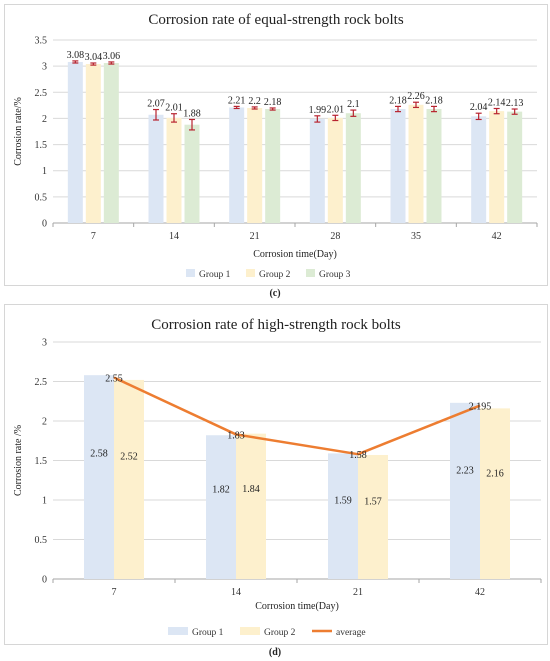 Image resolution: width=550 pixels, height=661 pixels. What do you see at coordinates (479, 107) in the screenshot?
I see `data-label: 2.04` at bounding box center [479, 107].